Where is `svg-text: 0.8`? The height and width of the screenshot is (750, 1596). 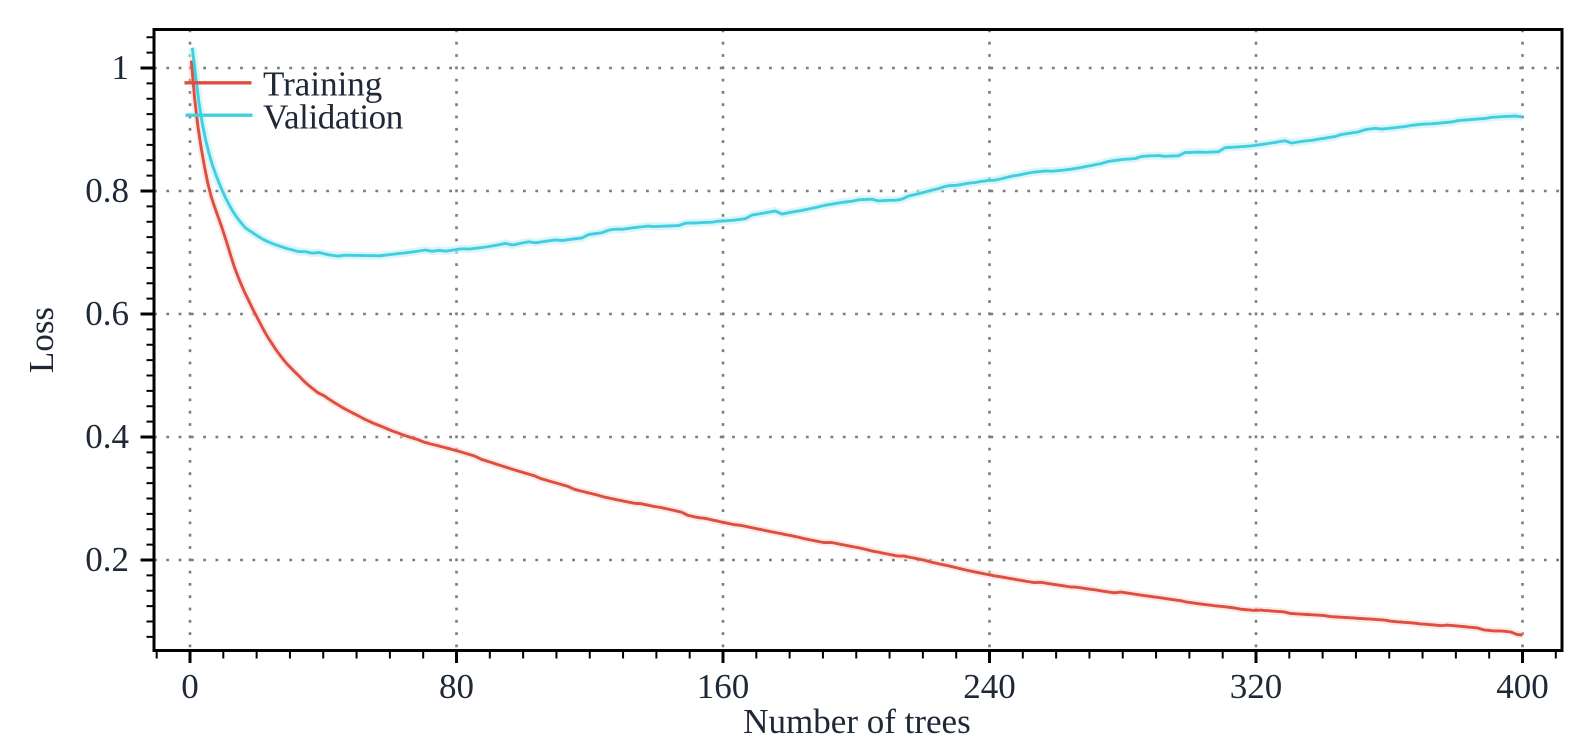 svg-text: 0.8 is located at coordinates (107, 190).